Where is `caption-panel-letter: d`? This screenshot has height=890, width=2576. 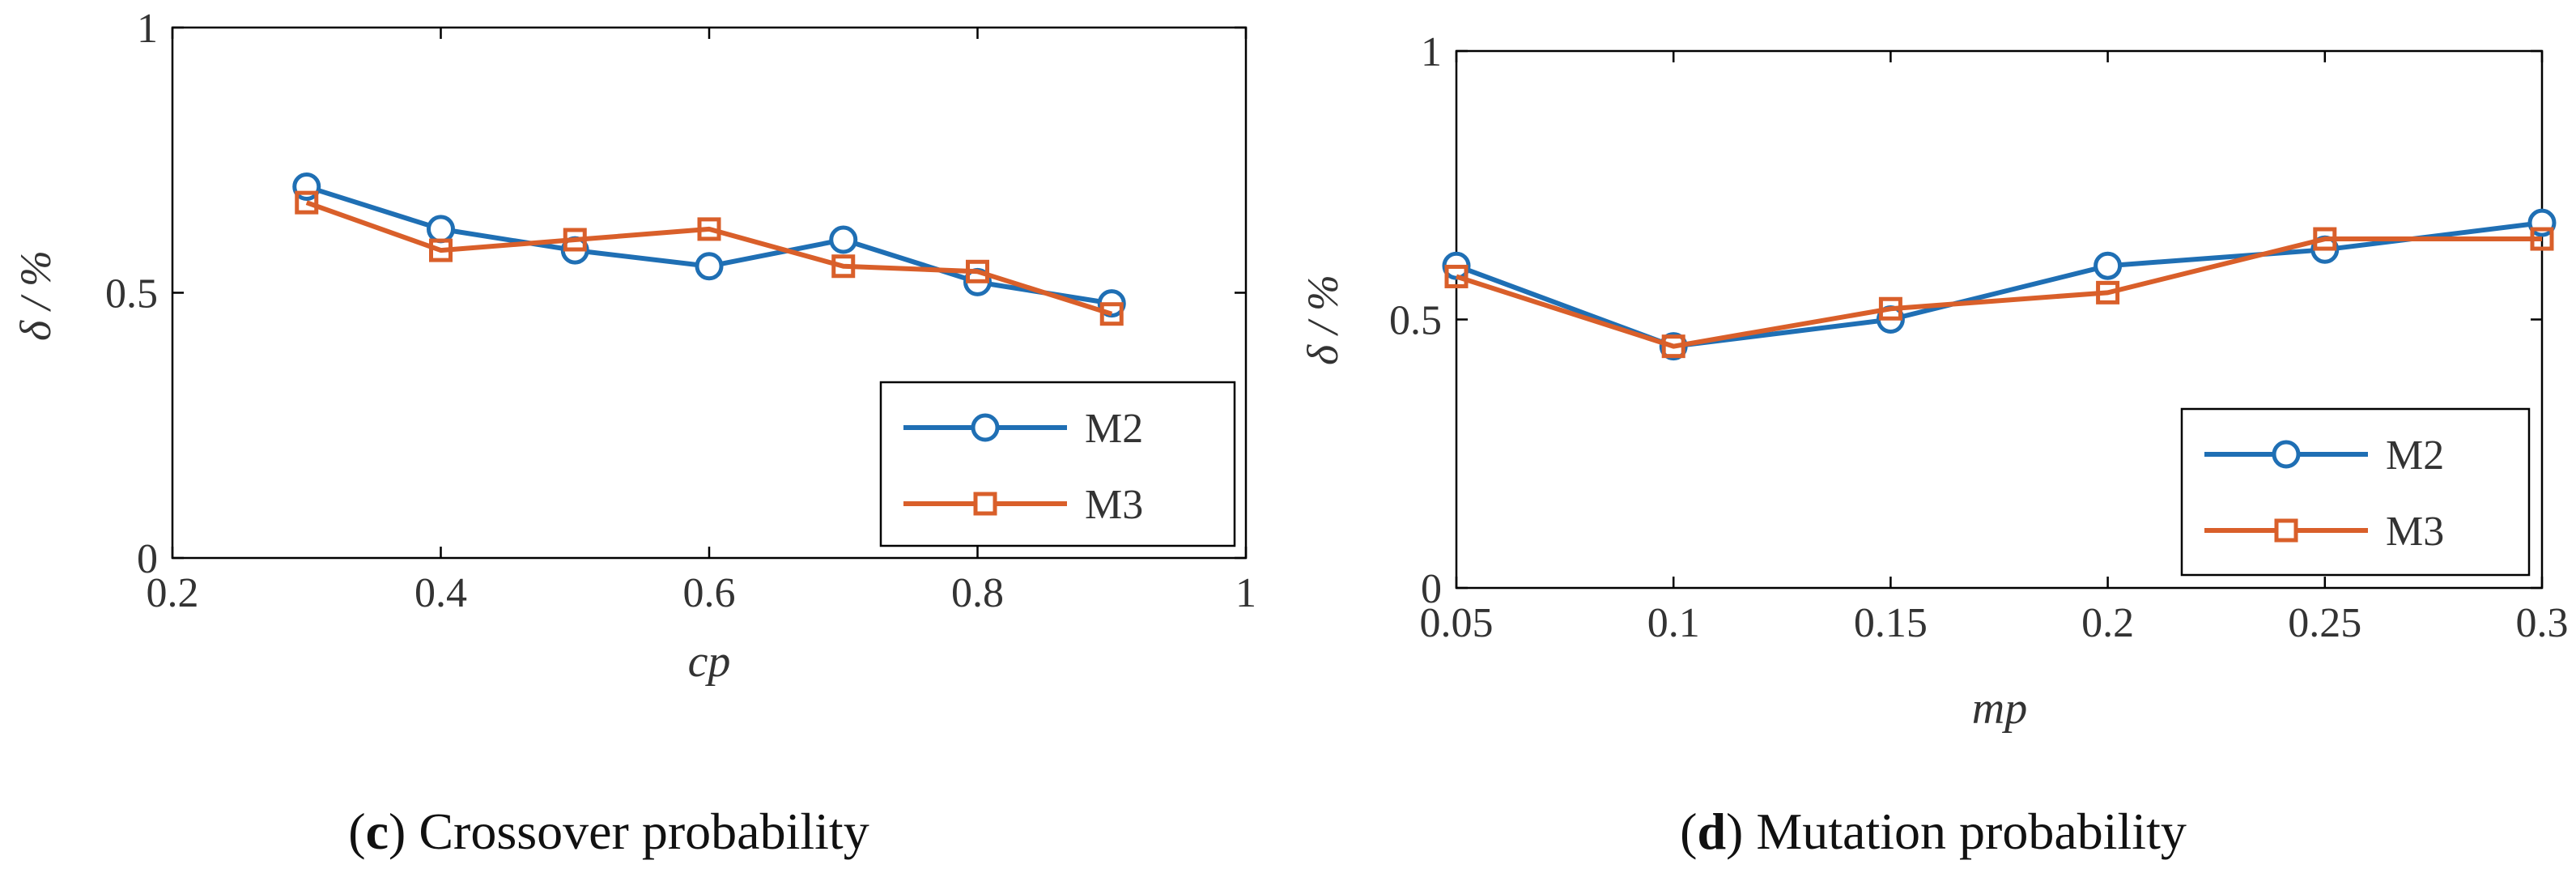 caption-panel-letter: d is located at coordinates (1712, 831).